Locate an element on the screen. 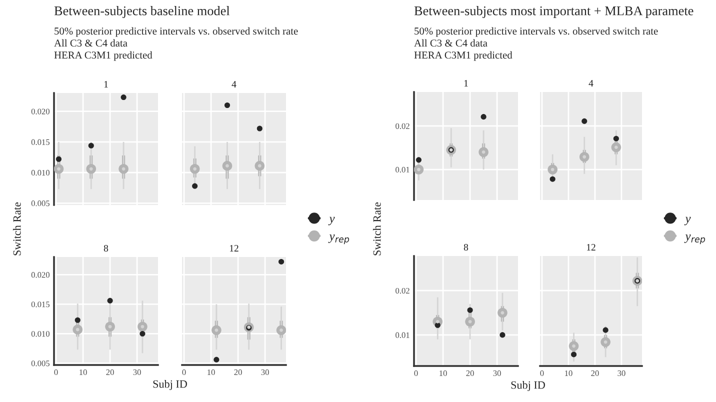 This screenshot has width=716, height=402. text: Between-subjects baseline model is located at coordinates (142, 12).